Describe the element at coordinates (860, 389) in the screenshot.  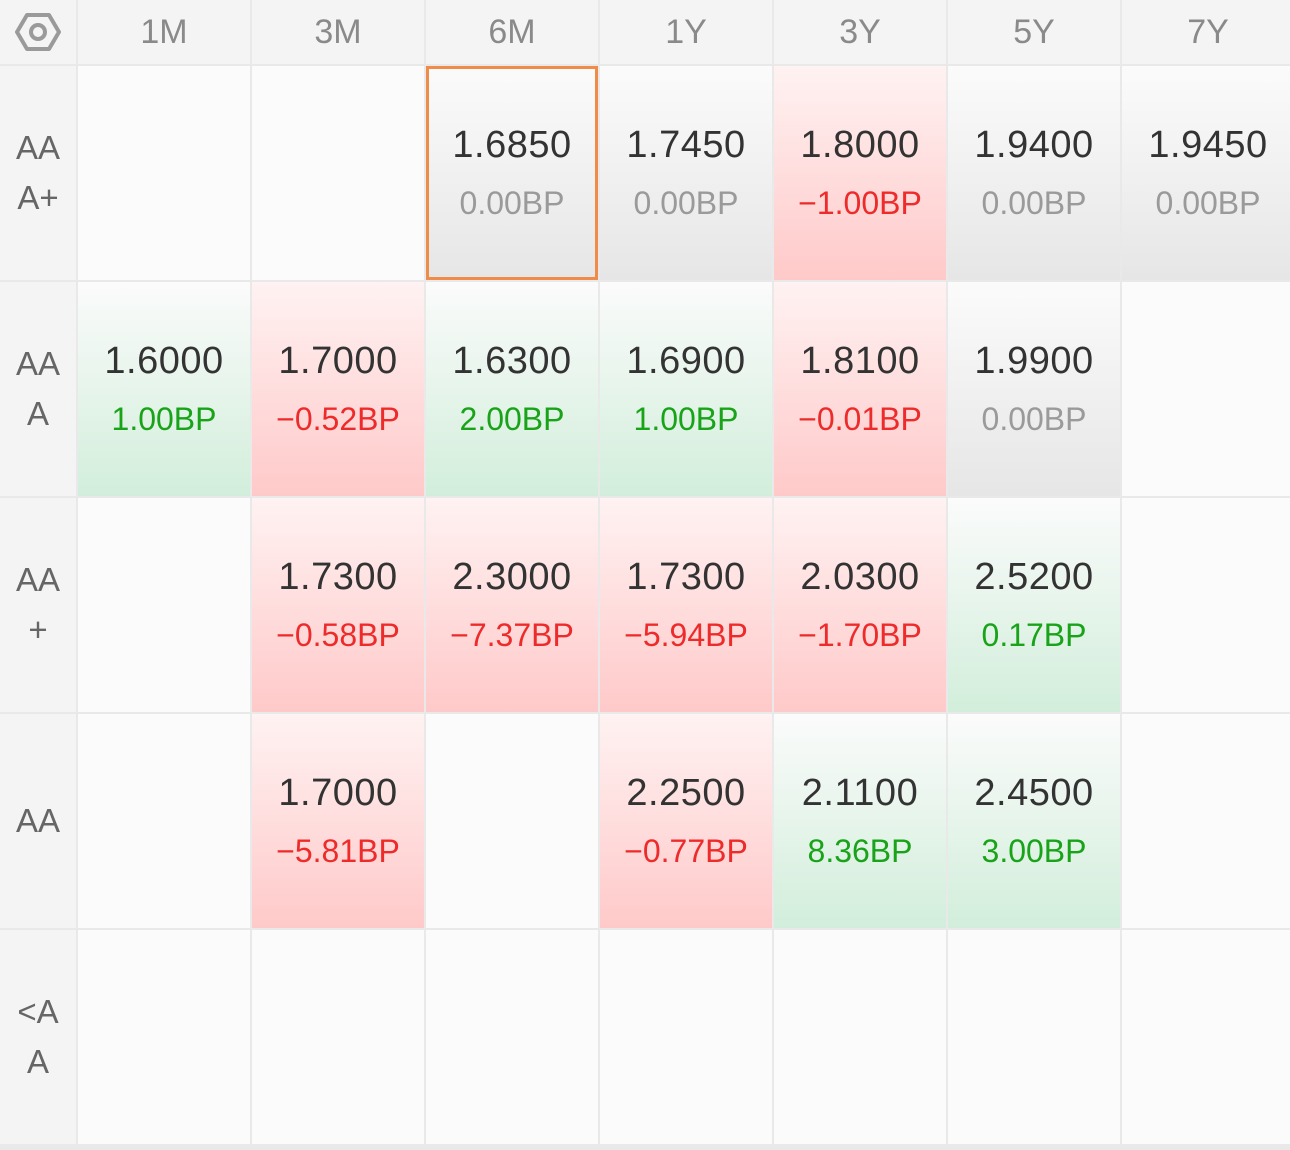
I see `rate-cell: 1.8100 −0.01BP` at that location.